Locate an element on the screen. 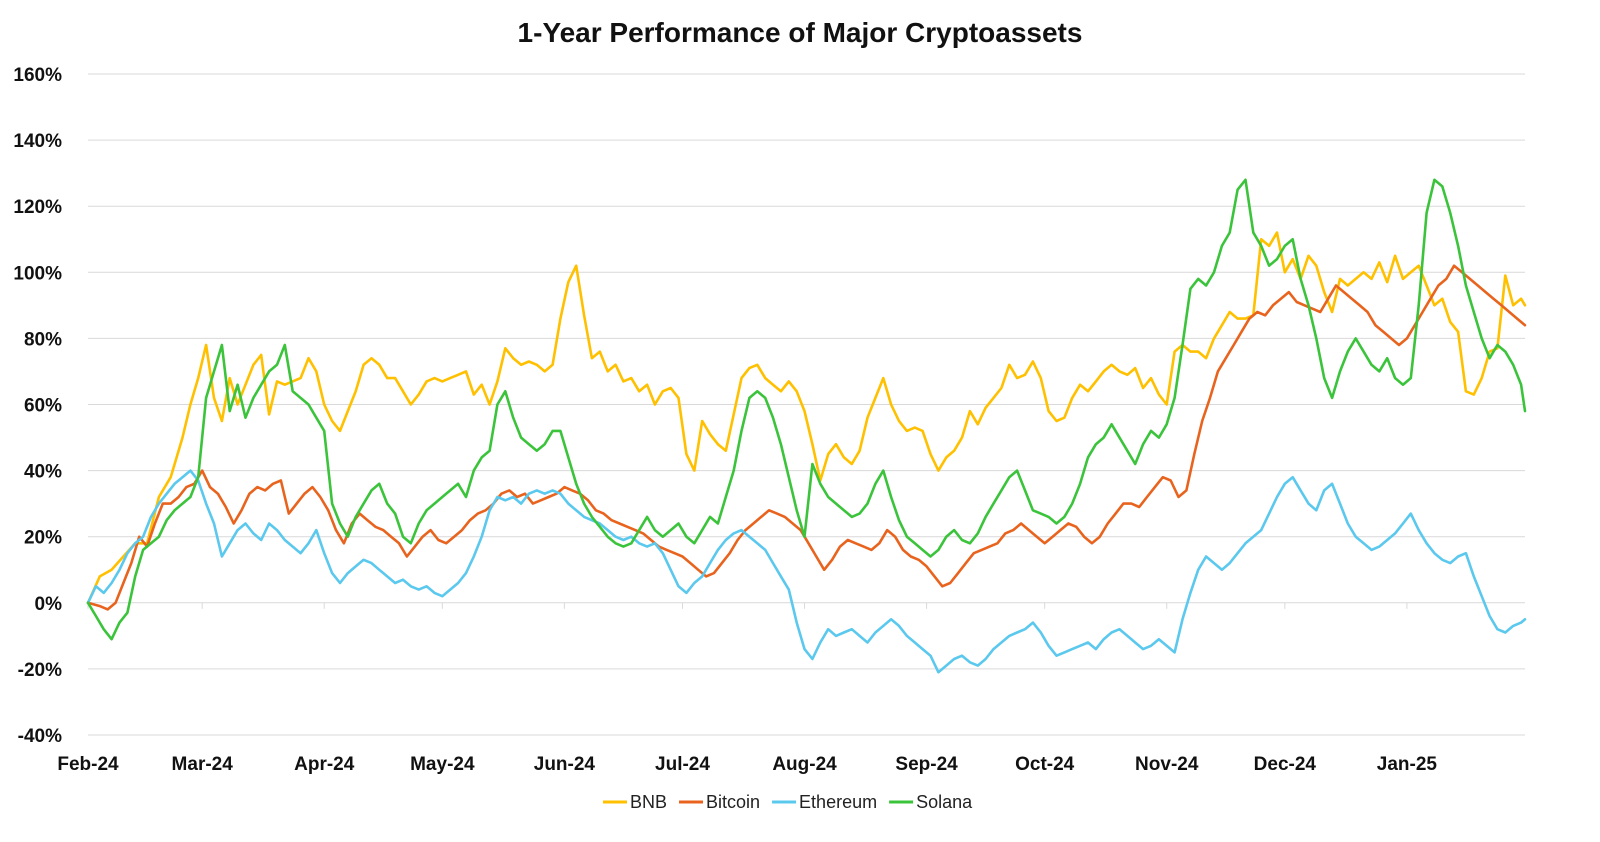  legend-label-bitcoin: Bitcoin is located at coordinates (733, 802).